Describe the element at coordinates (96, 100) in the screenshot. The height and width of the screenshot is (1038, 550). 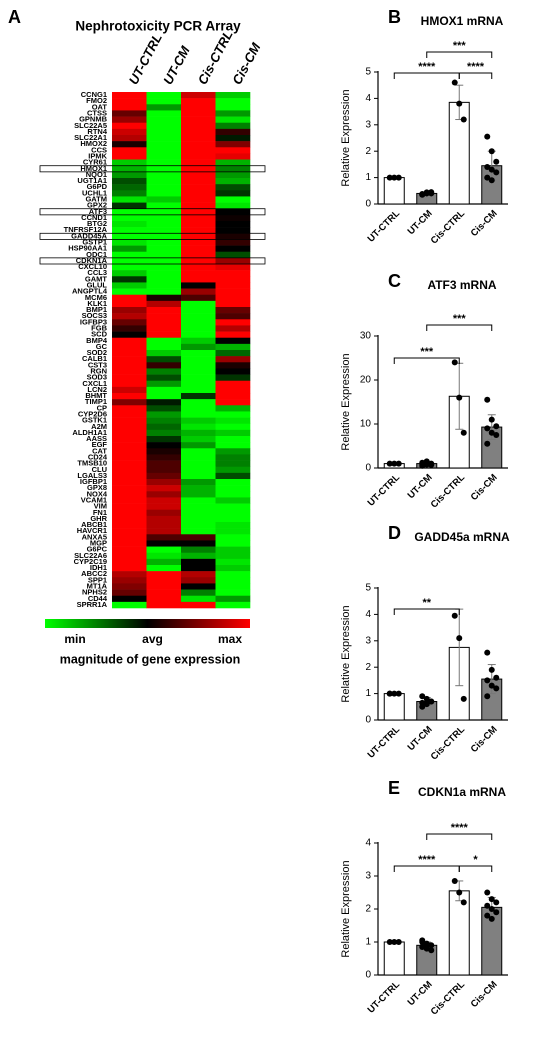
I see `row-label: FMO2` at that location.